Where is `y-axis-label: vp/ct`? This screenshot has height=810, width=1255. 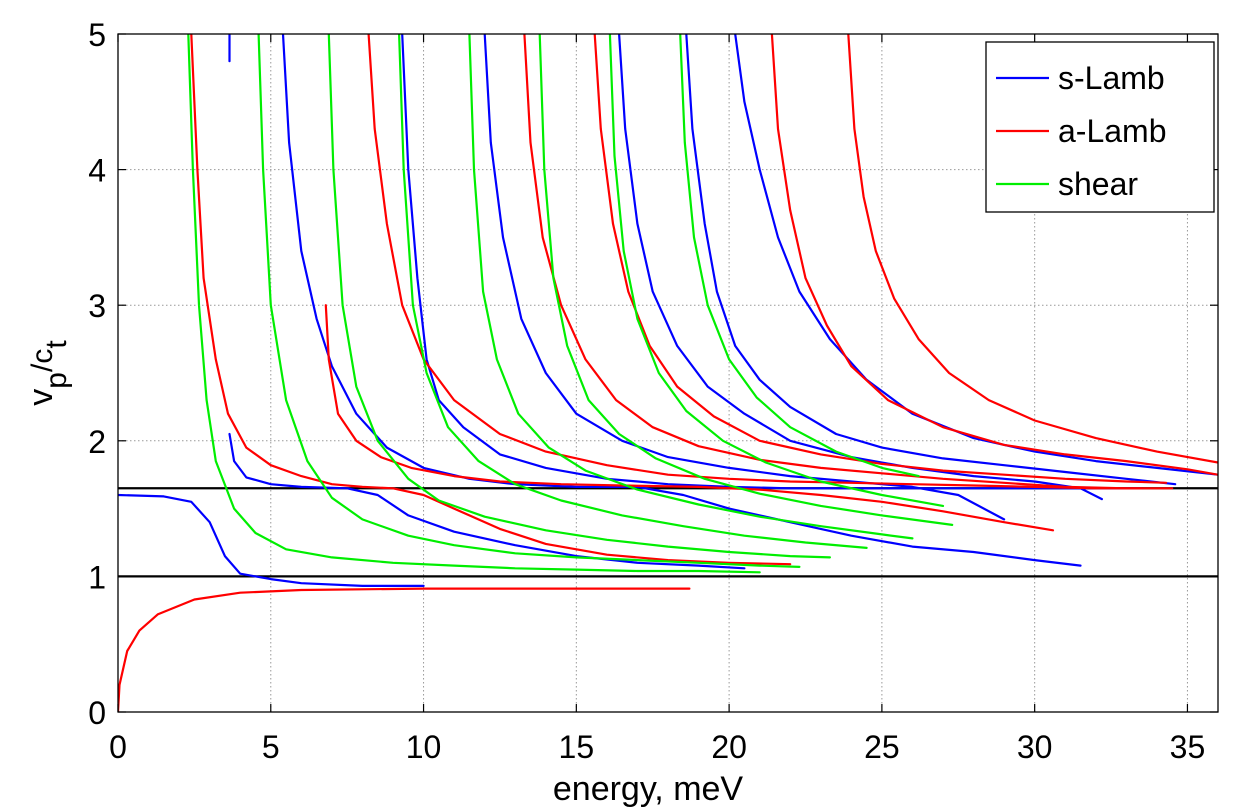
y-axis-label: vp/ct is located at coordinates (47, 373).